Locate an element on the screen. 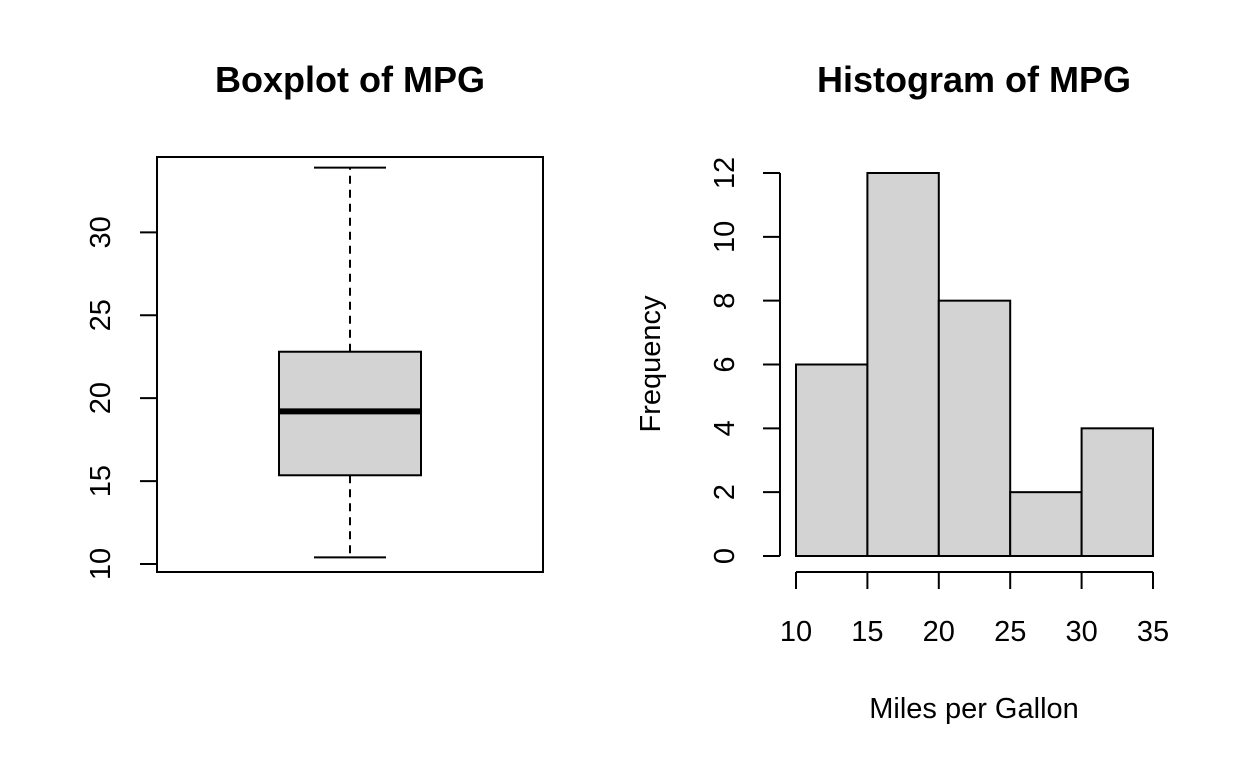 The width and height of the screenshot is (1248, 768). histogram-x-tick-label: 25 is located at coordinates (1010, 632).